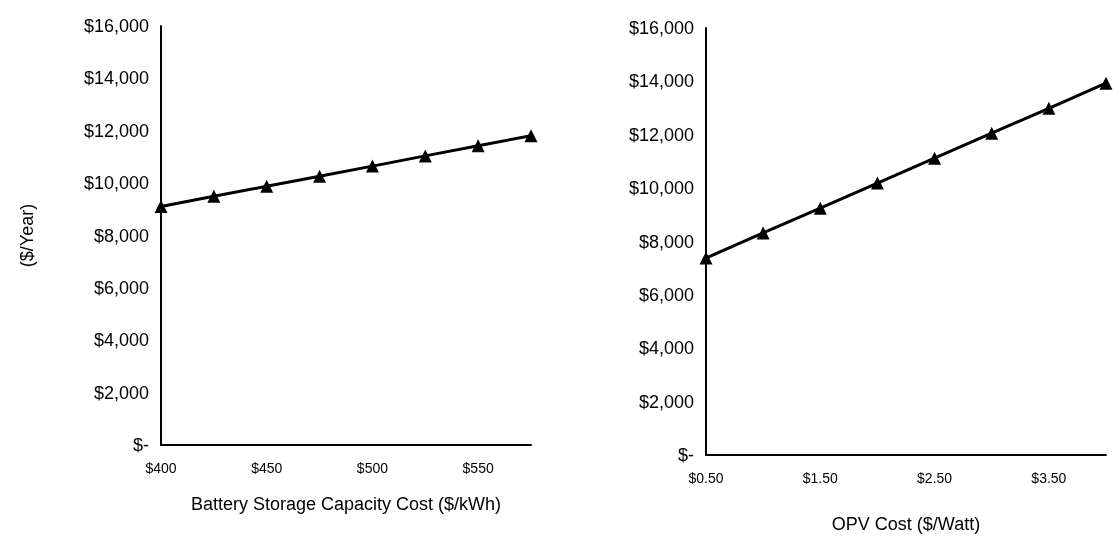 This screenshot has width=1120, height=542. Describe the element at coordinates (706, 478) in the screenshot. I see `x-tick-label: $0.50` at that location.